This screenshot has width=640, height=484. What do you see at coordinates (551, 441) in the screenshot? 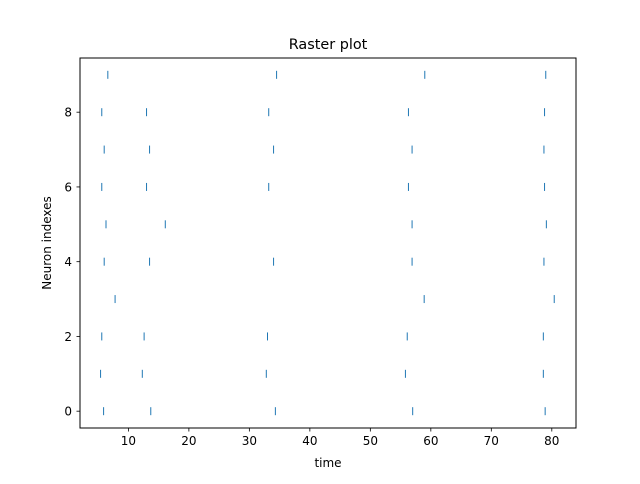
I see `x-tick-label: 80` at bounding box center [551, 441].